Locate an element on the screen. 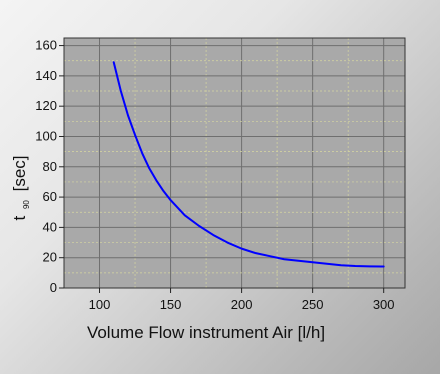 This screenshot has height=374, width=440. x-axis-label: Volume Flow instrument Air [l/h] is located at coordinates (206, 332).